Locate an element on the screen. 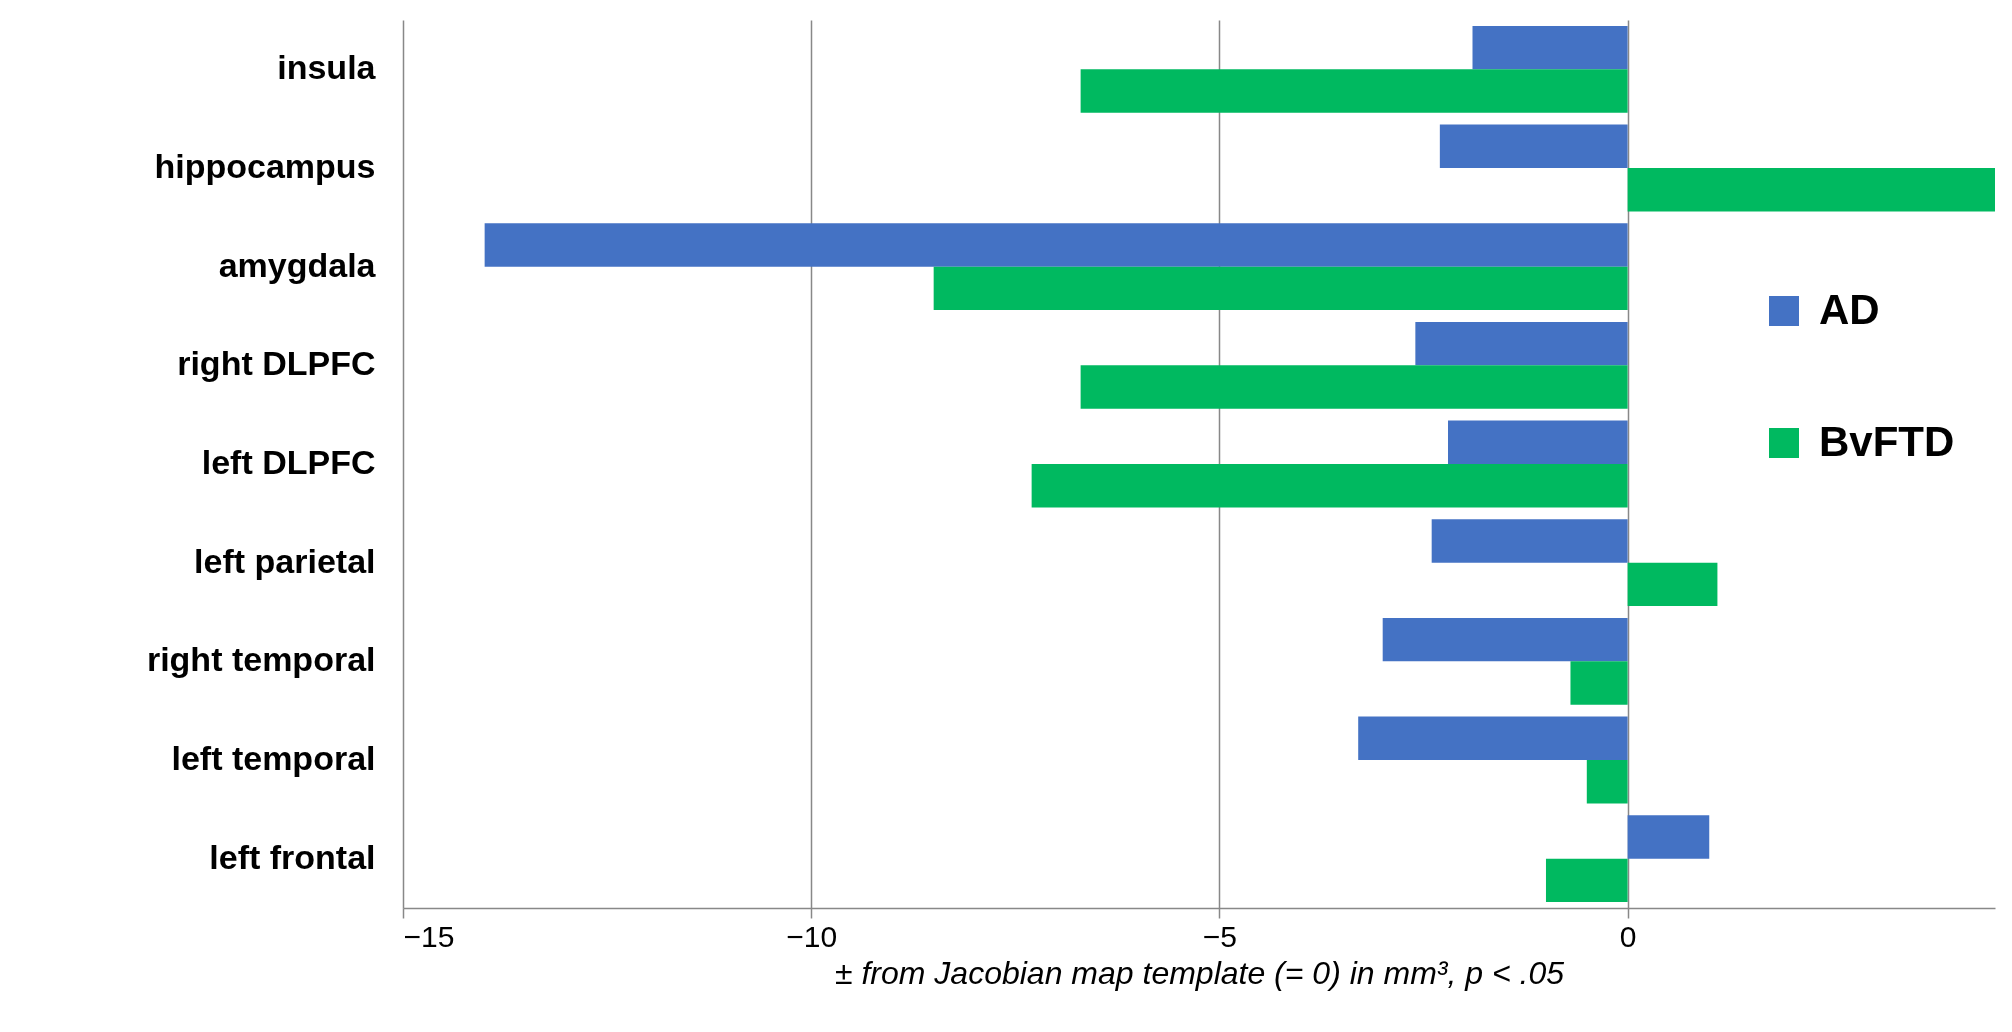 The image size is (2012, 1032). y-tick-label: insula is located at coordinates (327, 67).